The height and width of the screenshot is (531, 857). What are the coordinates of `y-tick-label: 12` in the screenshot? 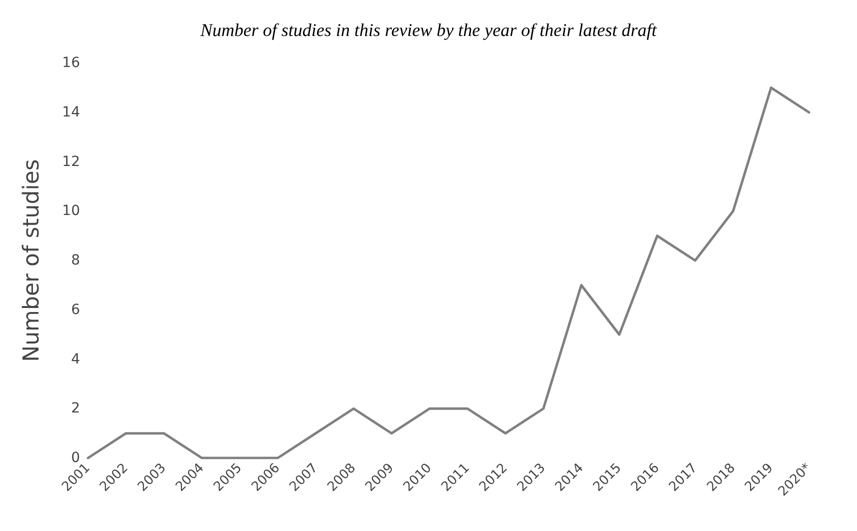 It's located at (71, 162).